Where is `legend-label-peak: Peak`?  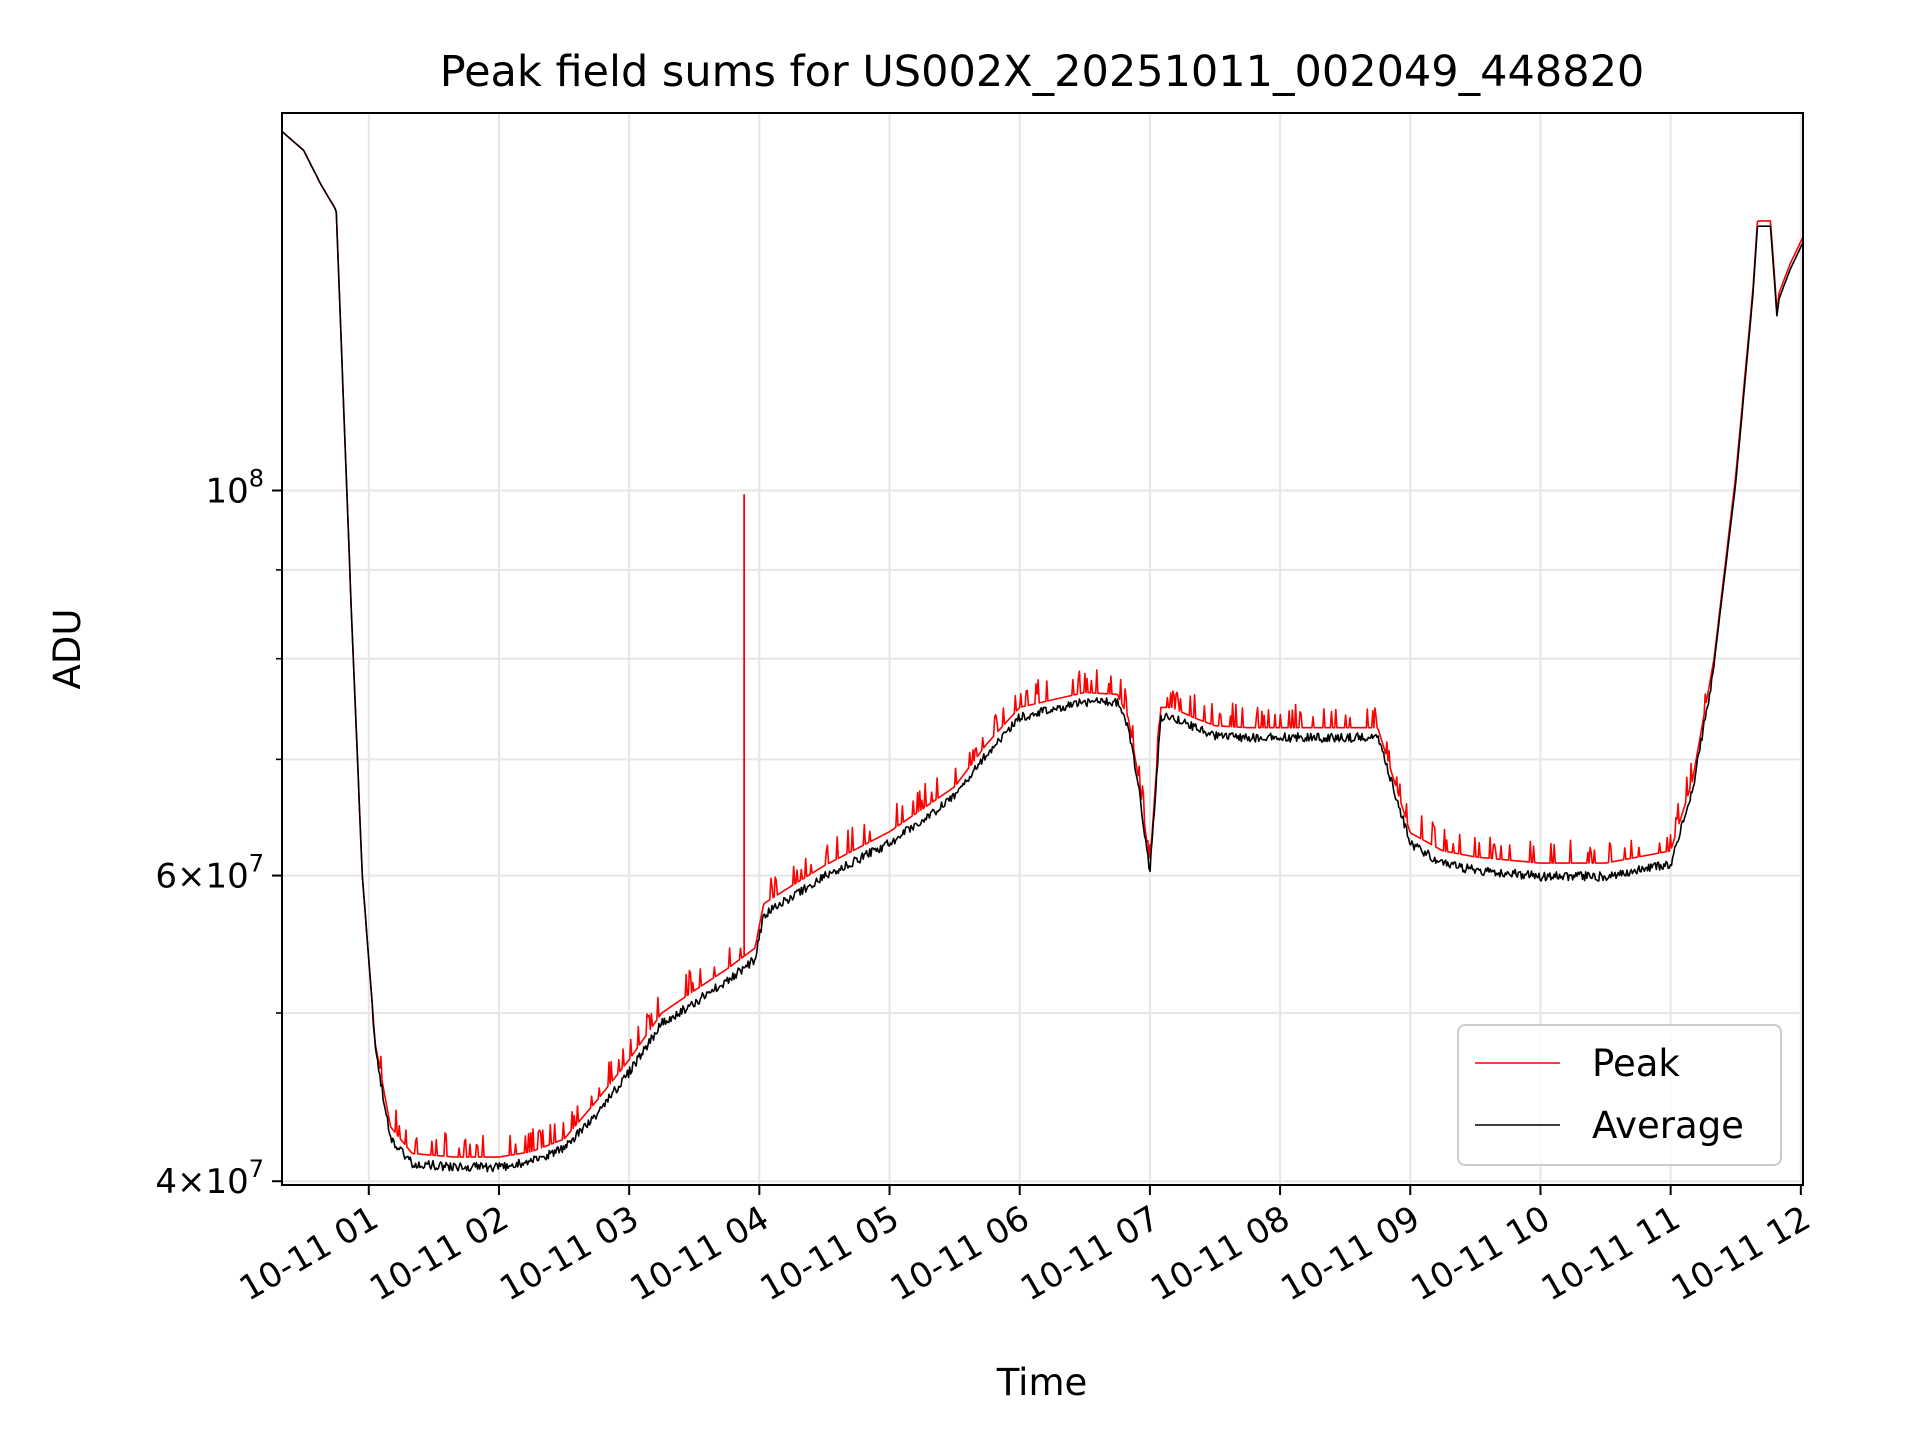
legend-label-peak: Peak is located at coordinates (1636, 1063).